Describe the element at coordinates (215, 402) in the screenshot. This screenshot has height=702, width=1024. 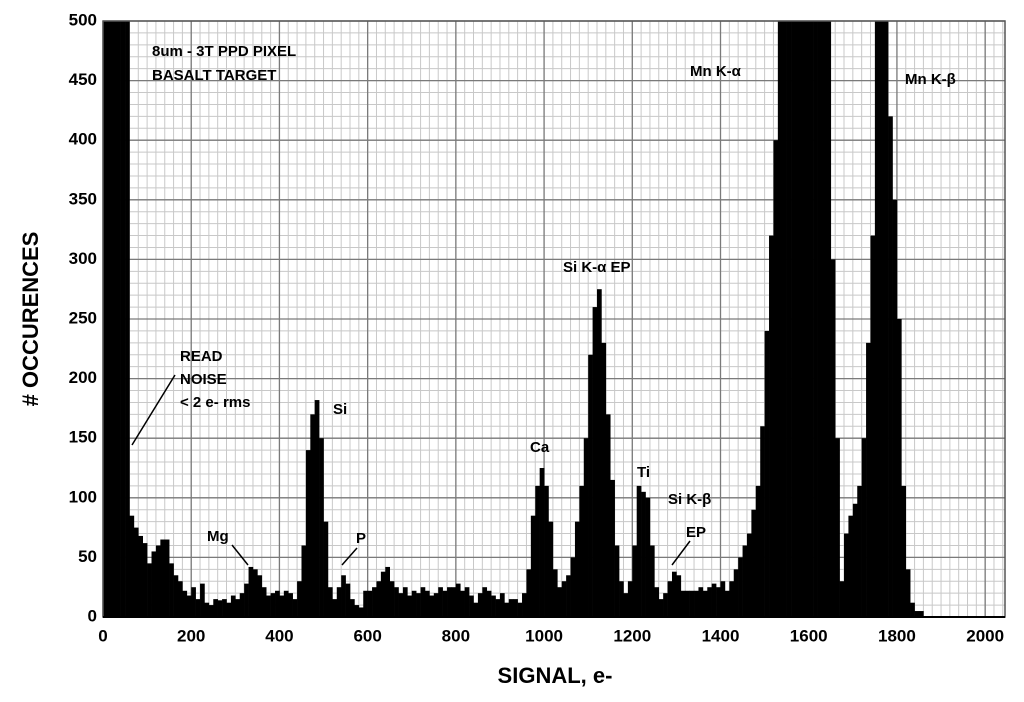
I see `annotation: < 2 e- rms` at that location.